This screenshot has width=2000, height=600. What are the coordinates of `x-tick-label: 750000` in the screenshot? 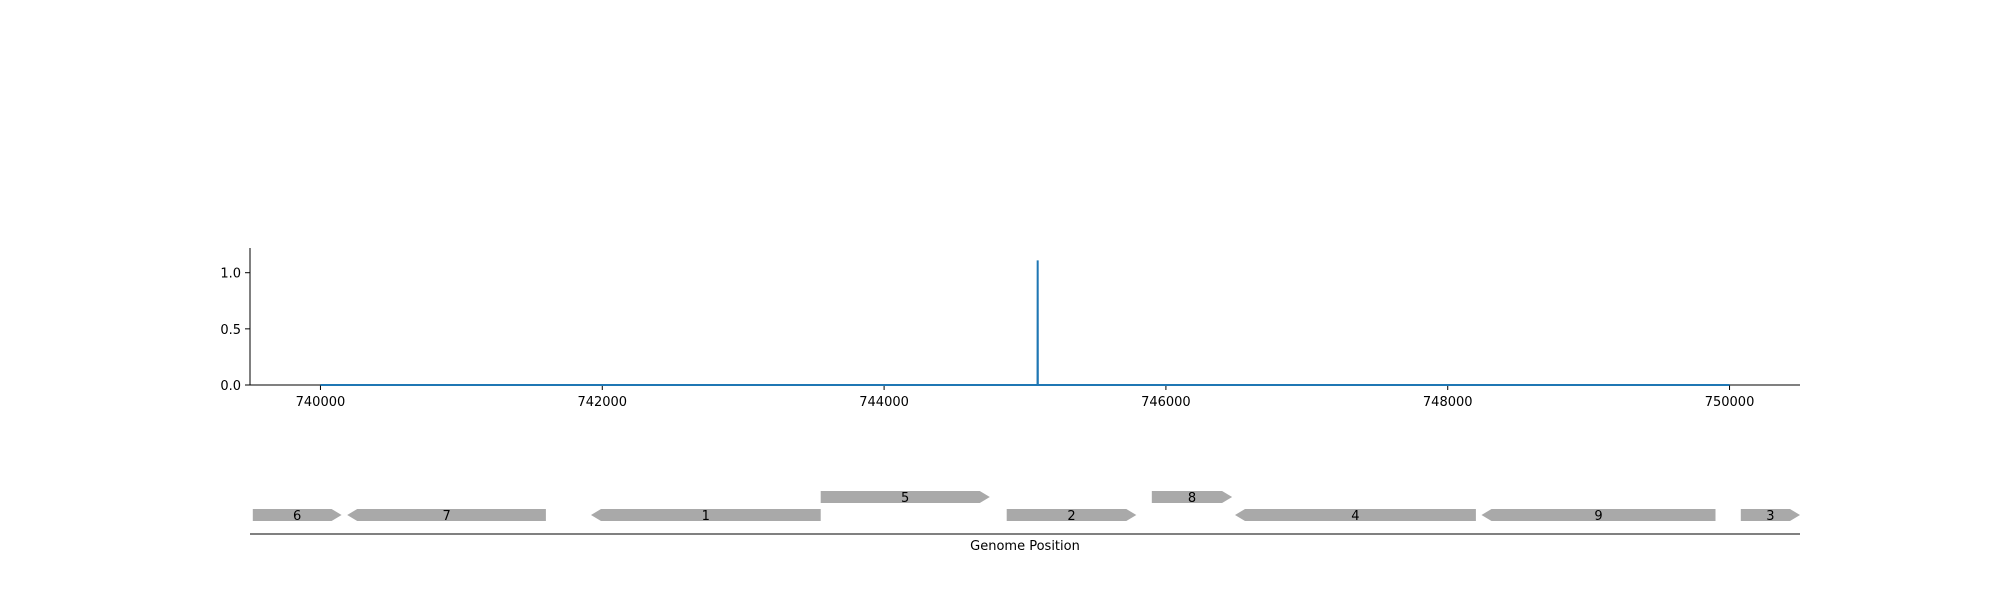 It's located at (1730, 402).